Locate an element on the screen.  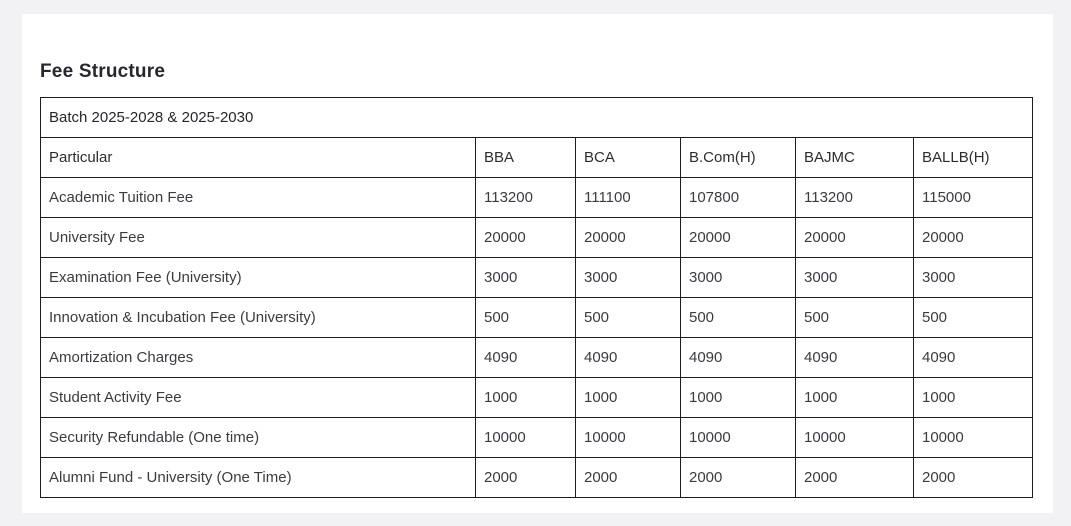
batch-header-row: Batch 2025-2028 & 2025-2030 is located at coordinates (536, 117).